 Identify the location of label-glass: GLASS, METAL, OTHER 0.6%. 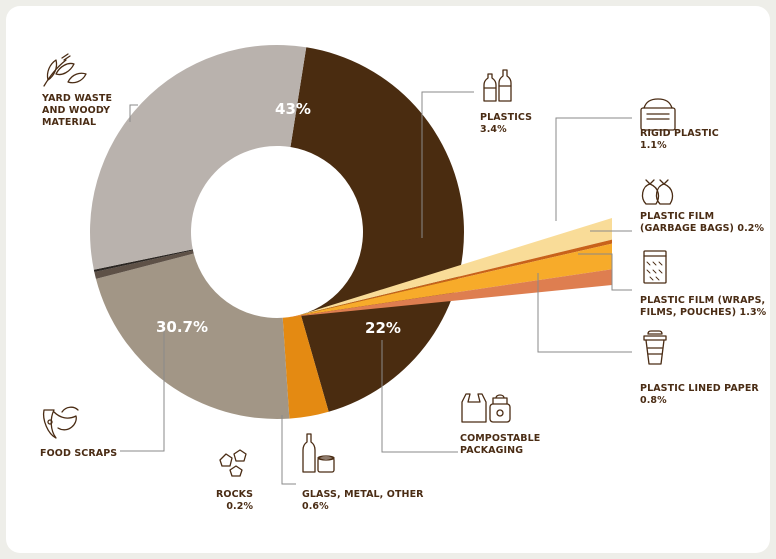
(363, 501).